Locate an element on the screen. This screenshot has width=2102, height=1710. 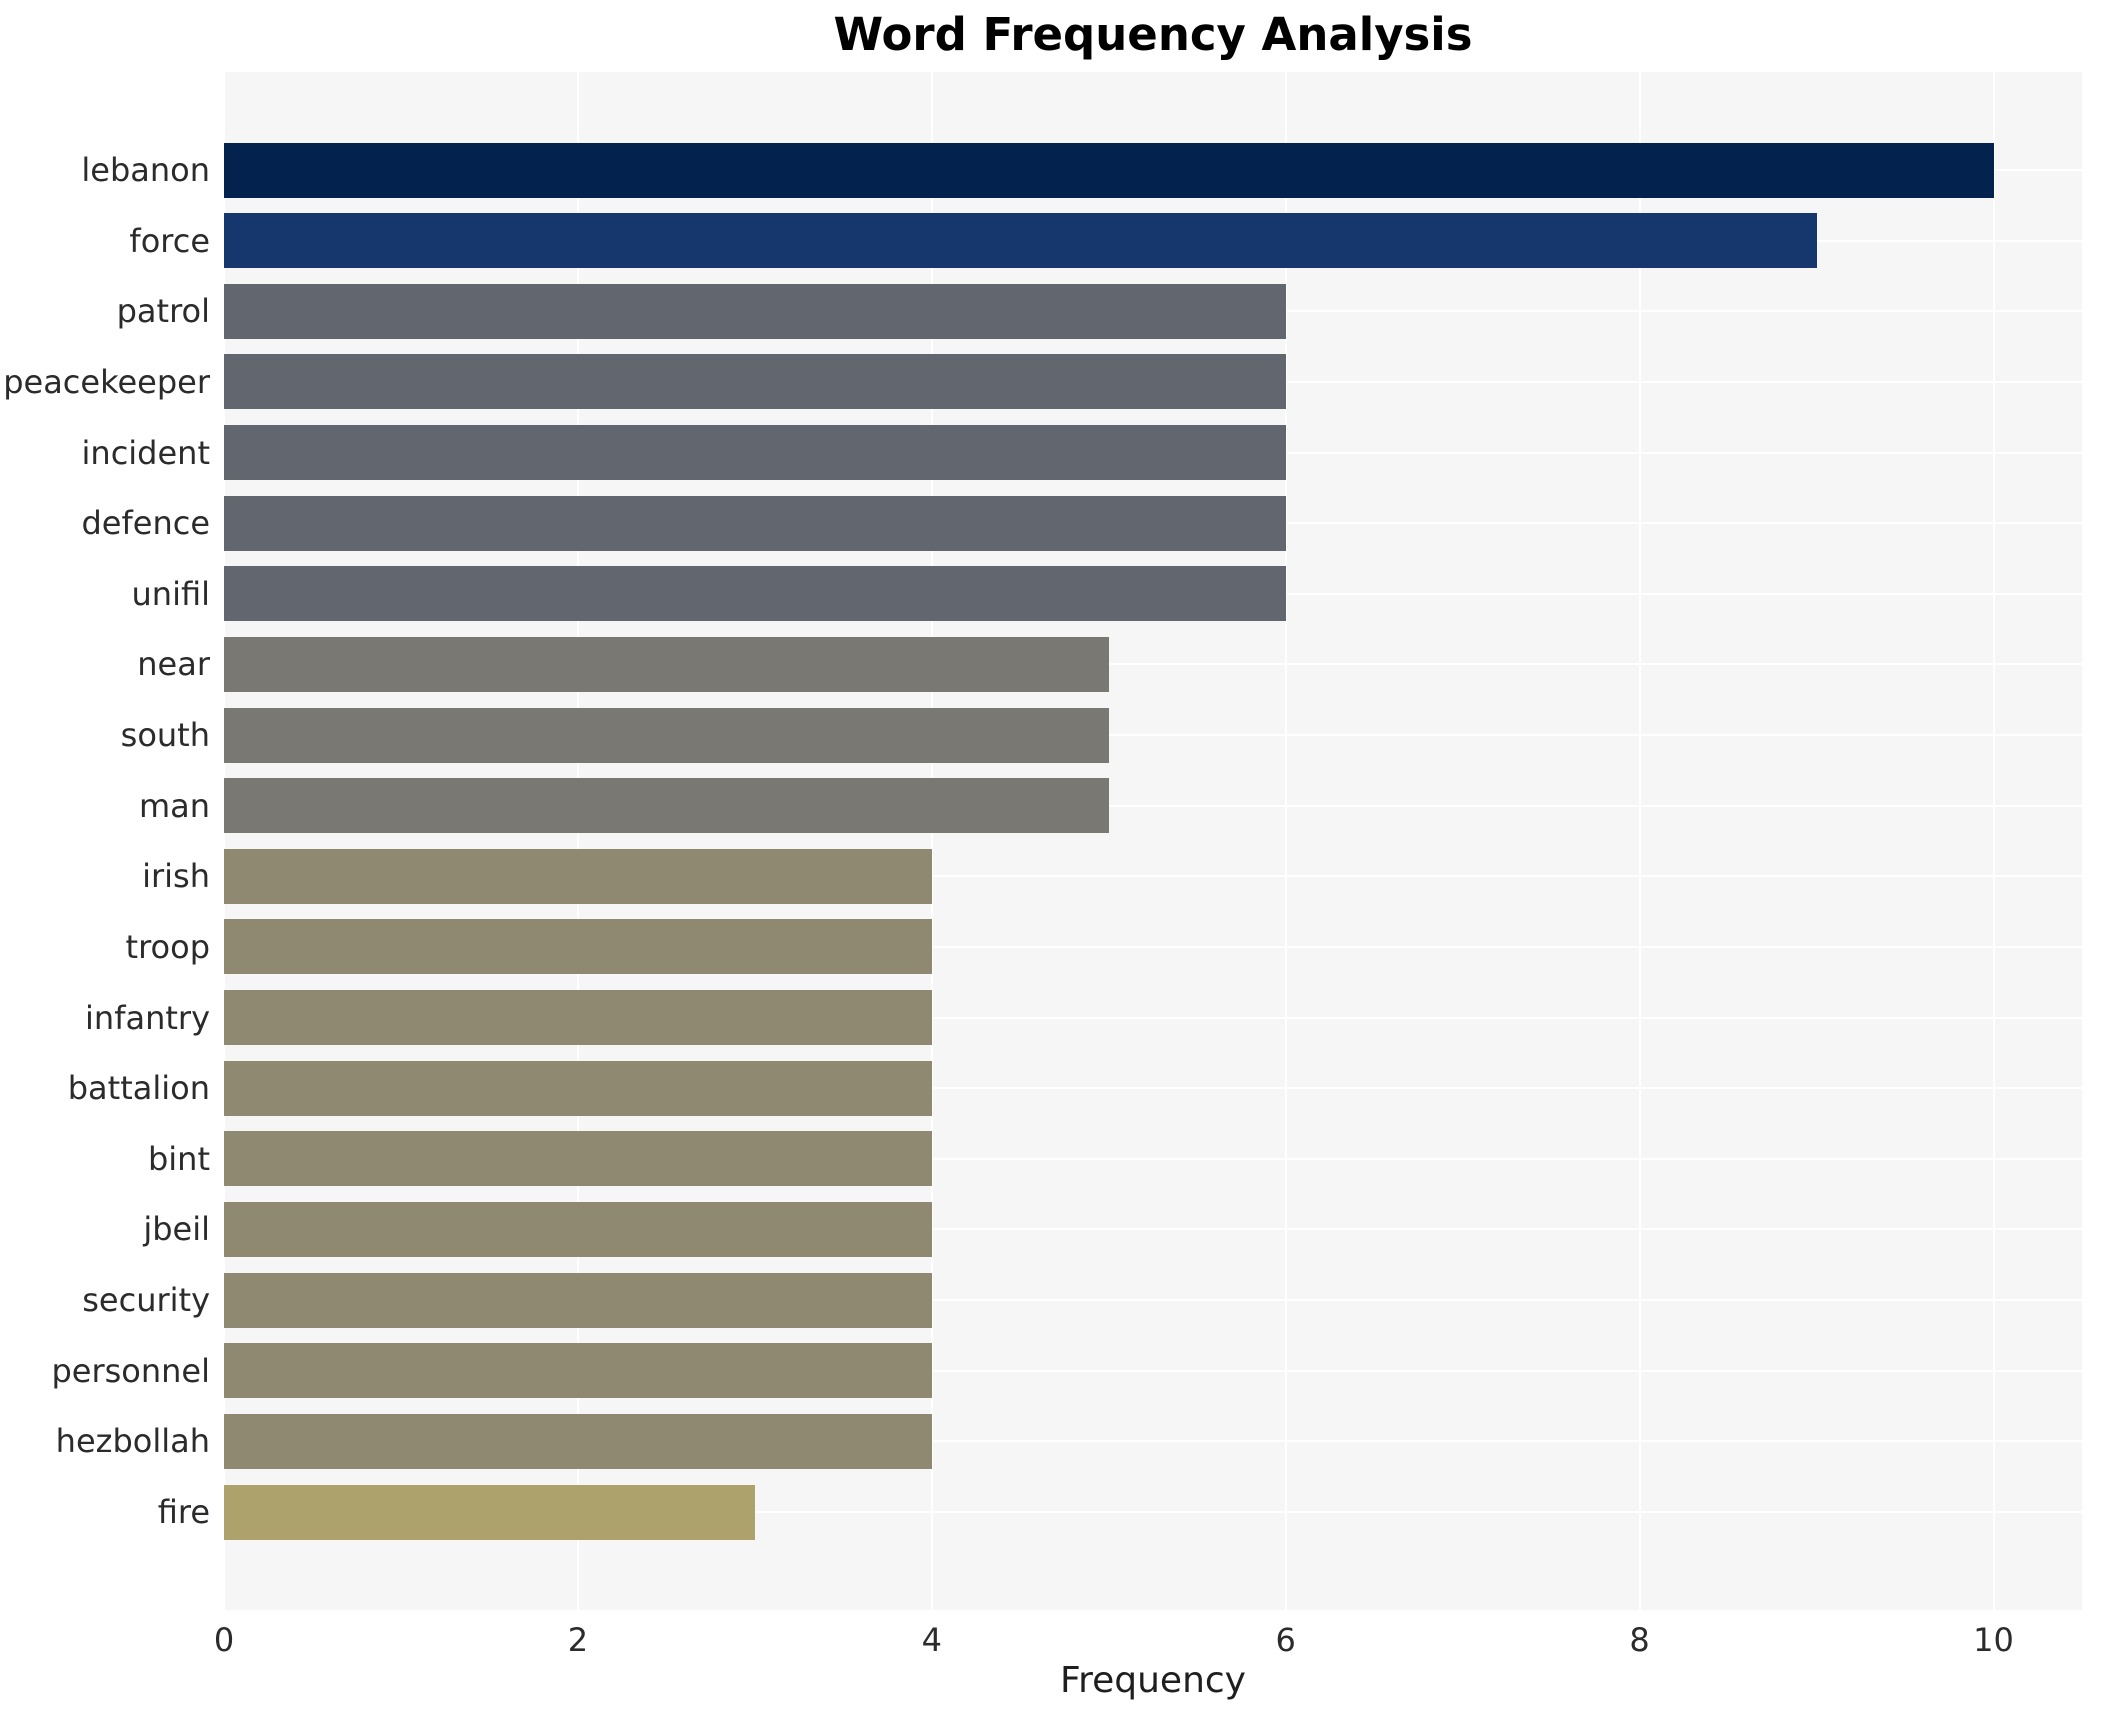
bar-near is located at coordinates (666, 664).